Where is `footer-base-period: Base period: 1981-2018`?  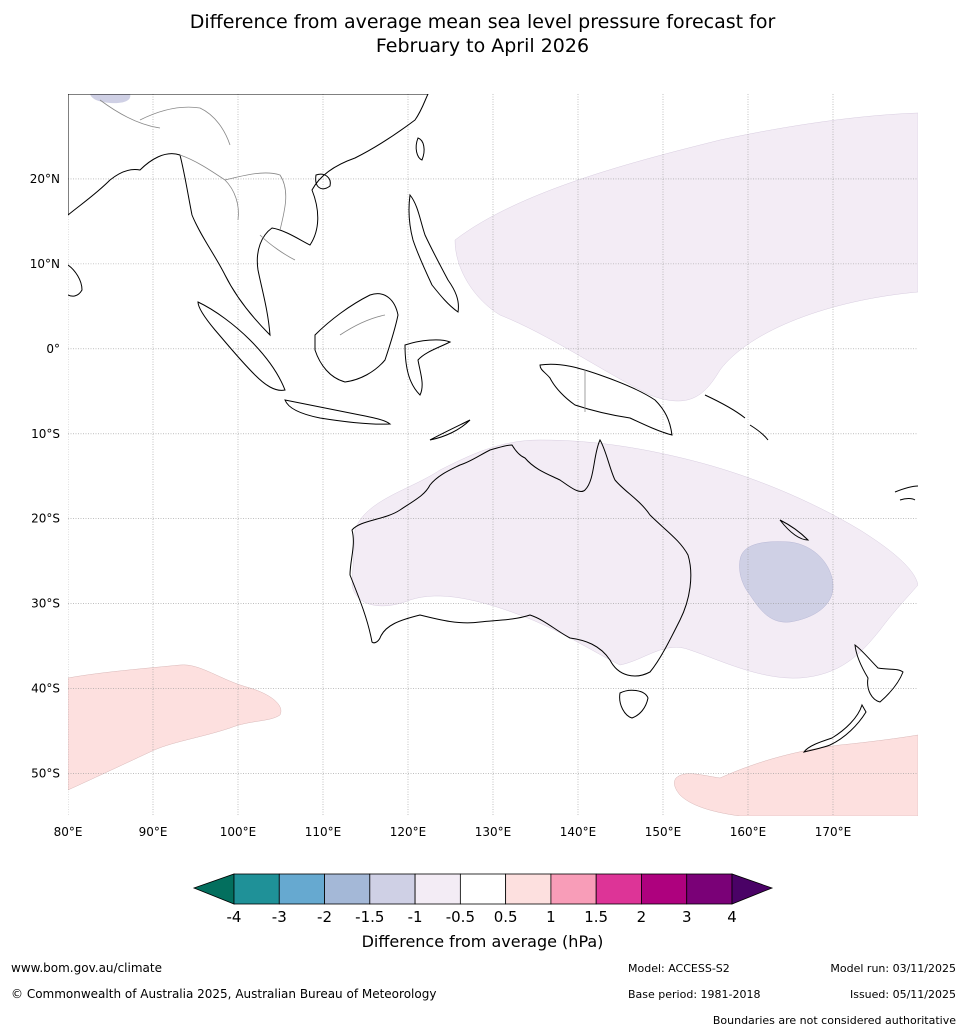
footer-base-period: Base period: 1981-2018 is located at coordinates (694, 994).